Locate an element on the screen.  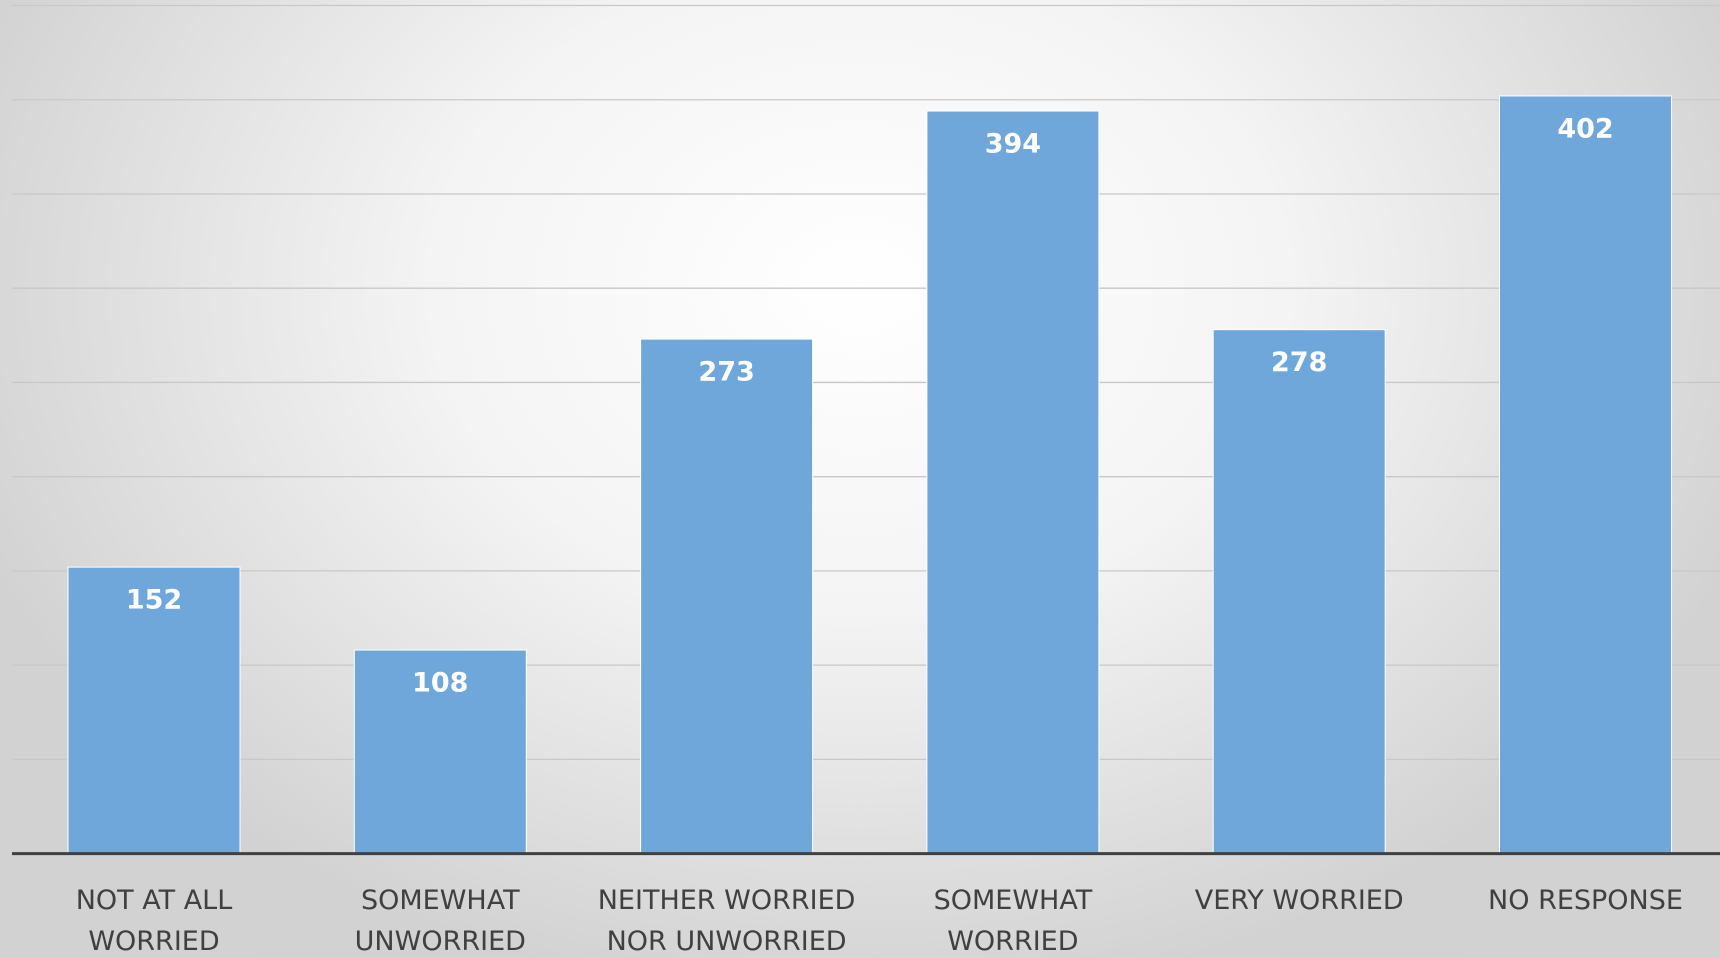
x-tick-label: NO RESPONSE is located at coordinates (1585, 900).